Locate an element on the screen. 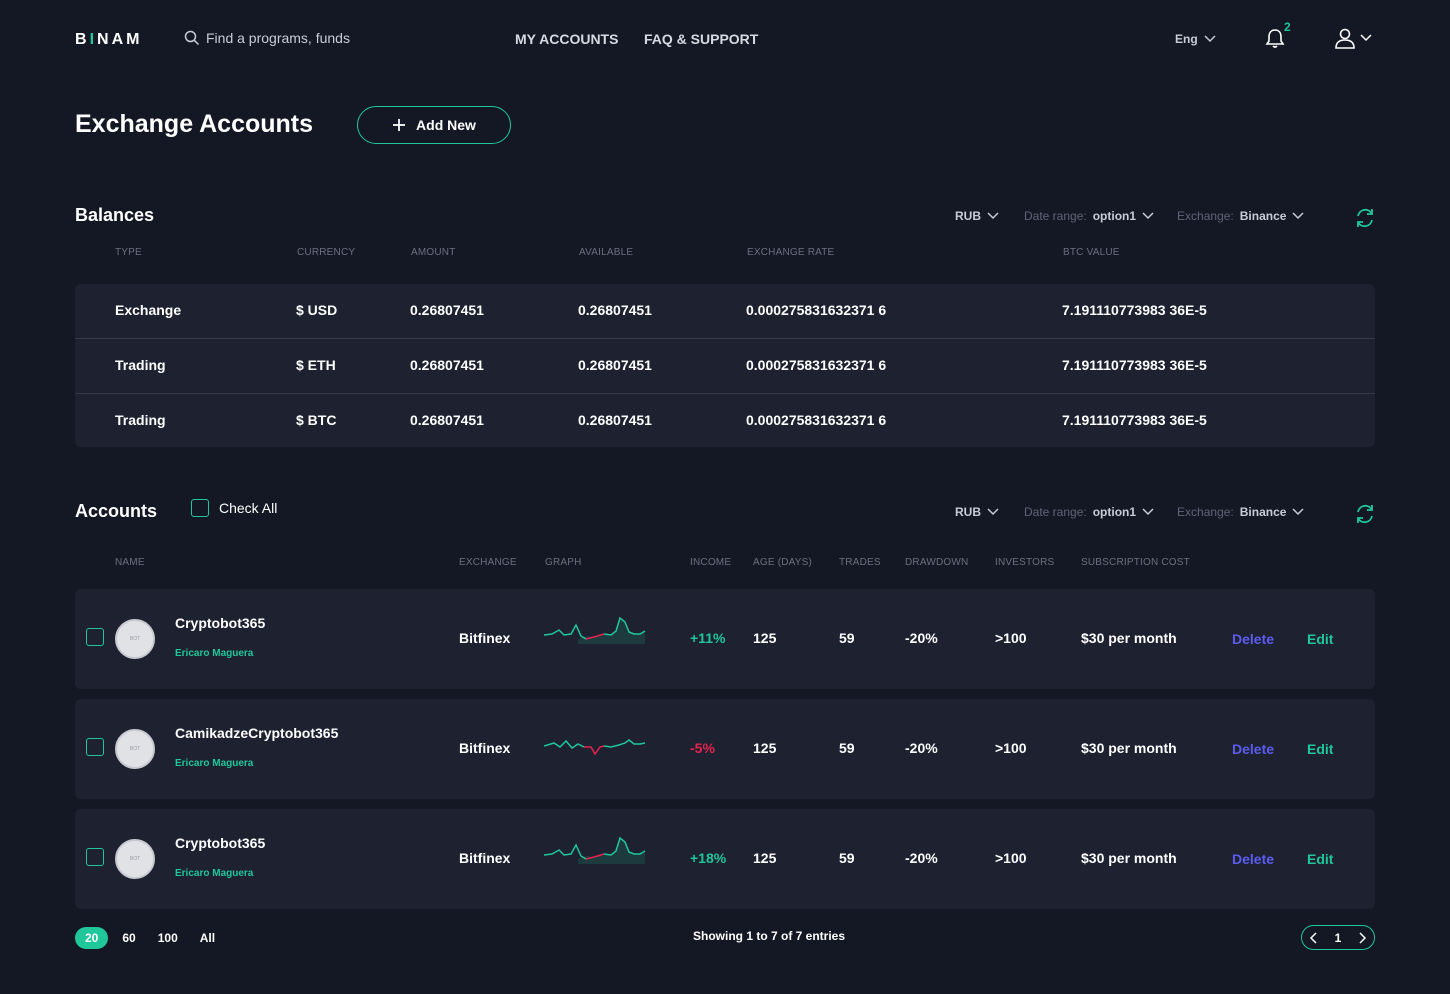 The image size is (1450, 994). search-bar is located at coordinates (295, 38).